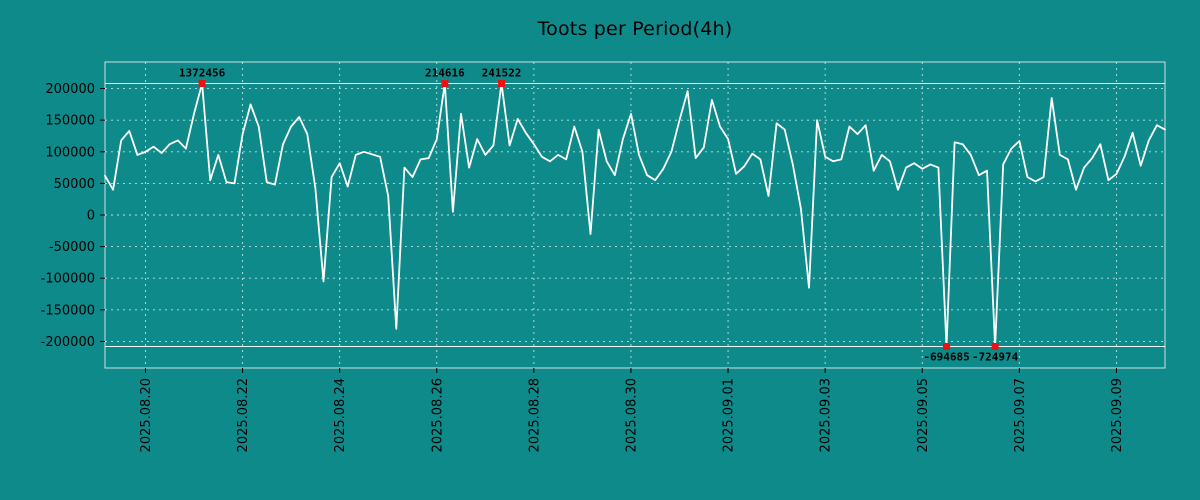 The width and height of the screenshot is (1200, 500). What do you see at coordinates (91, 216) in the screenshot?
I see `y-tick-label: 0` at bounding box center [91, 216].